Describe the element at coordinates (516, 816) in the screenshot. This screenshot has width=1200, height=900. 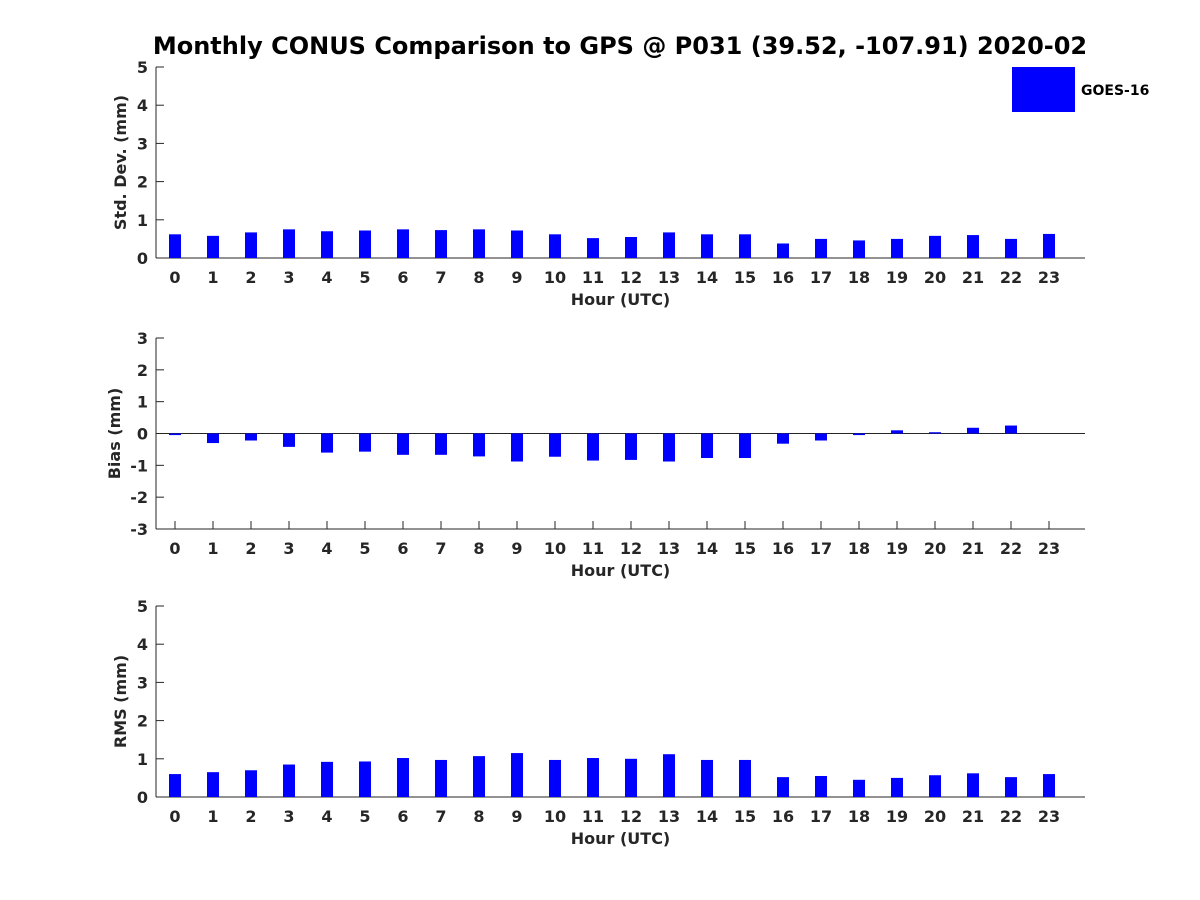
I see `x-tick-label: 9` at that location.